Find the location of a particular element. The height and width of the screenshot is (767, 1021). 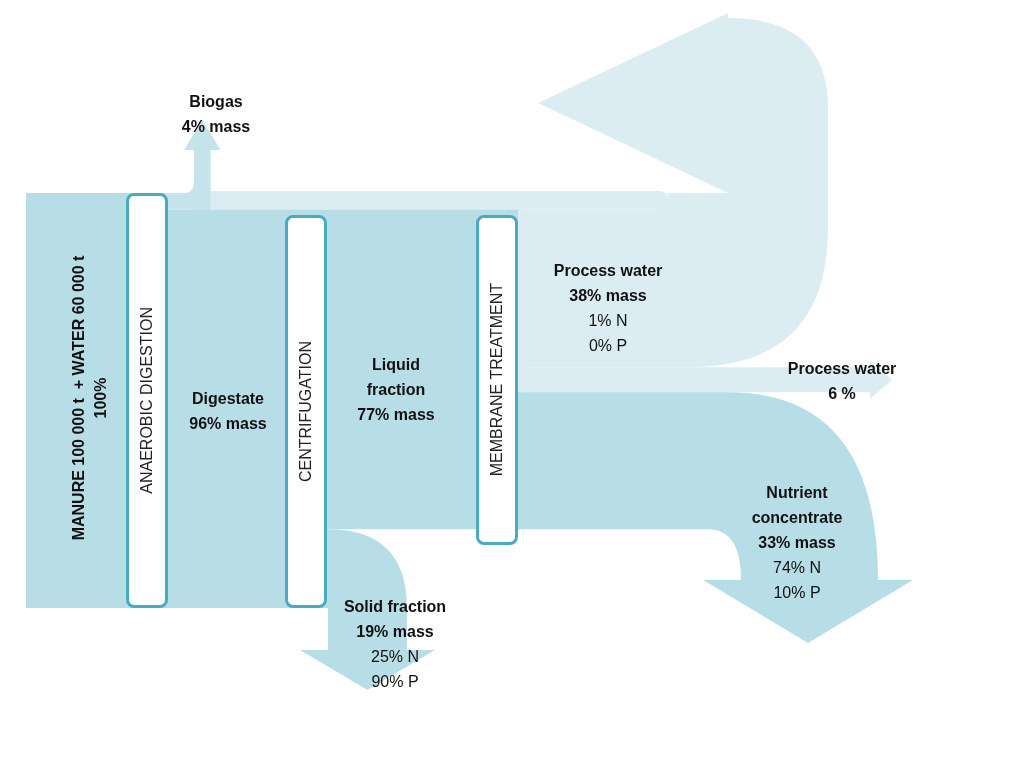

data-label: 38% mass is located at coordinates (608, 296).